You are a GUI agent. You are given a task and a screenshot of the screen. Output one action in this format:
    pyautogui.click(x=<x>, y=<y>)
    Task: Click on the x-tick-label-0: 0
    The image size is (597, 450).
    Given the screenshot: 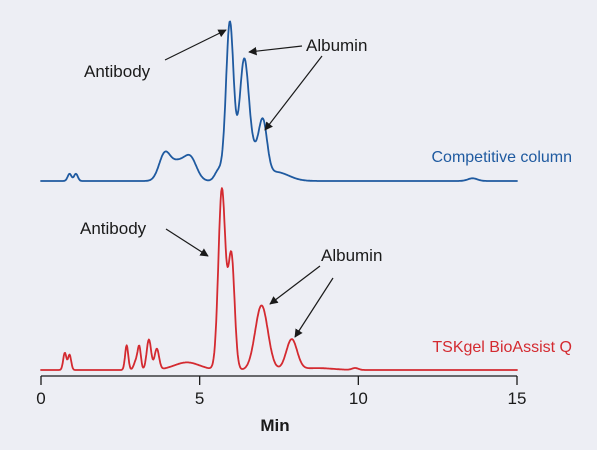 What is the action you would take?
    pyautogui.click(x=40, y=398)
    